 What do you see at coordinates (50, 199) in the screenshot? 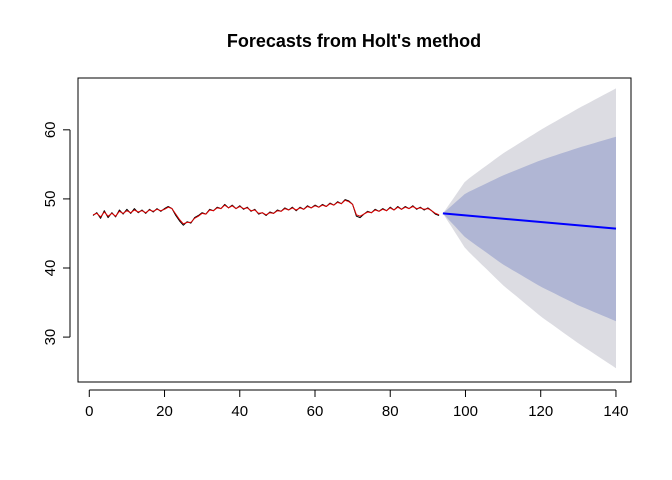
I see `y-tick-label: 50` at bounding box center [50, 199].